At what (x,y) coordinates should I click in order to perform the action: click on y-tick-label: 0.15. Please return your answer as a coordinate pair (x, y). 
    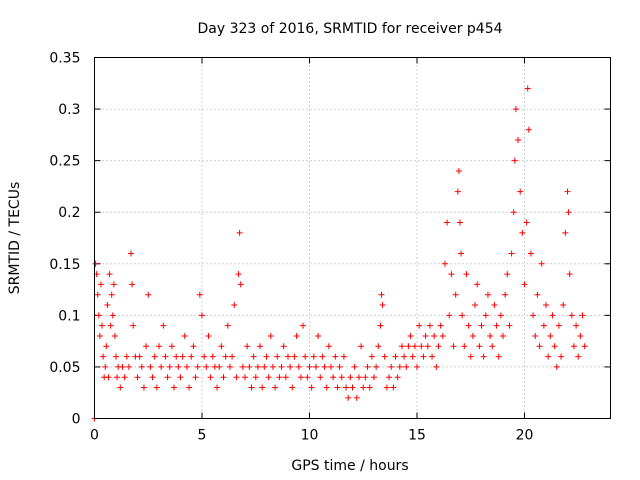
    Looking at the image, I should click on (64, 265).